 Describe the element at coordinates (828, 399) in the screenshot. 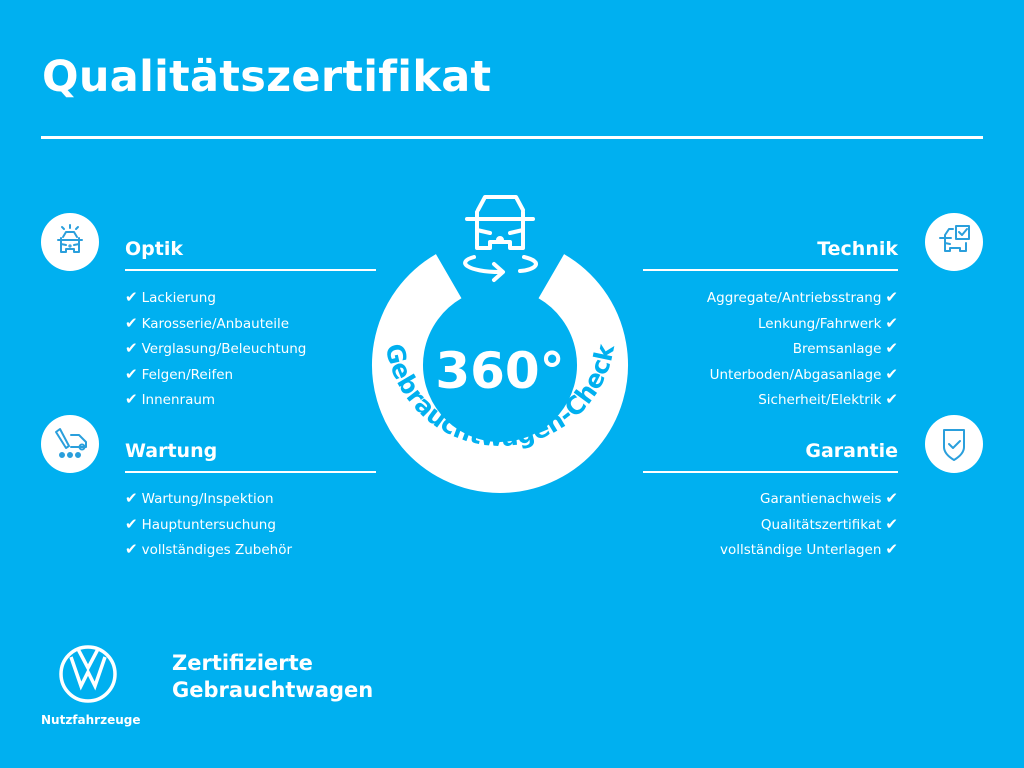

I see `list-item: Sicherheit/Elektrik ✔` at that location.